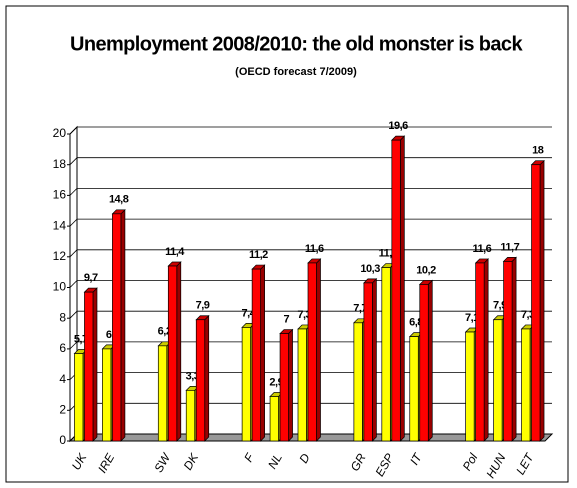  I want to click on x-tick-label: NL, so click(275, 461).